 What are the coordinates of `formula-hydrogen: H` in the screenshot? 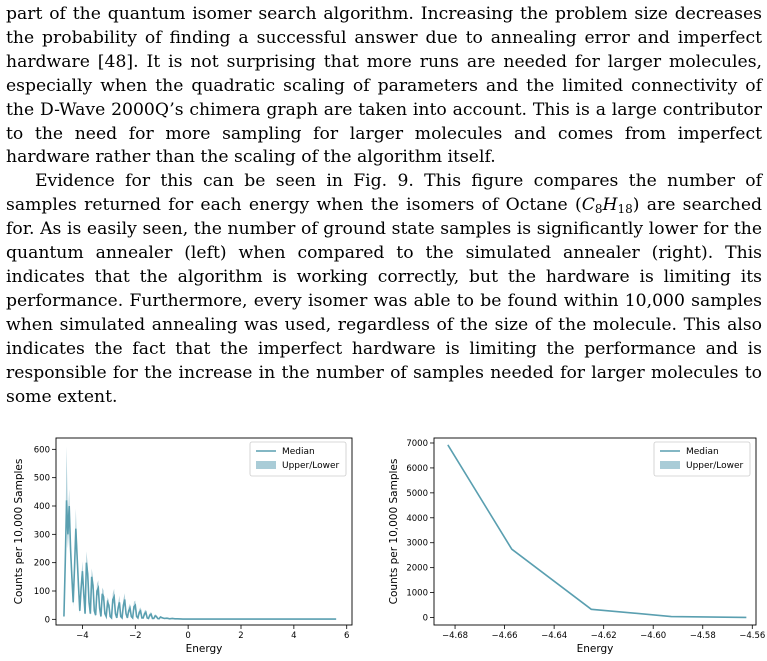 It's located at (610, 205).